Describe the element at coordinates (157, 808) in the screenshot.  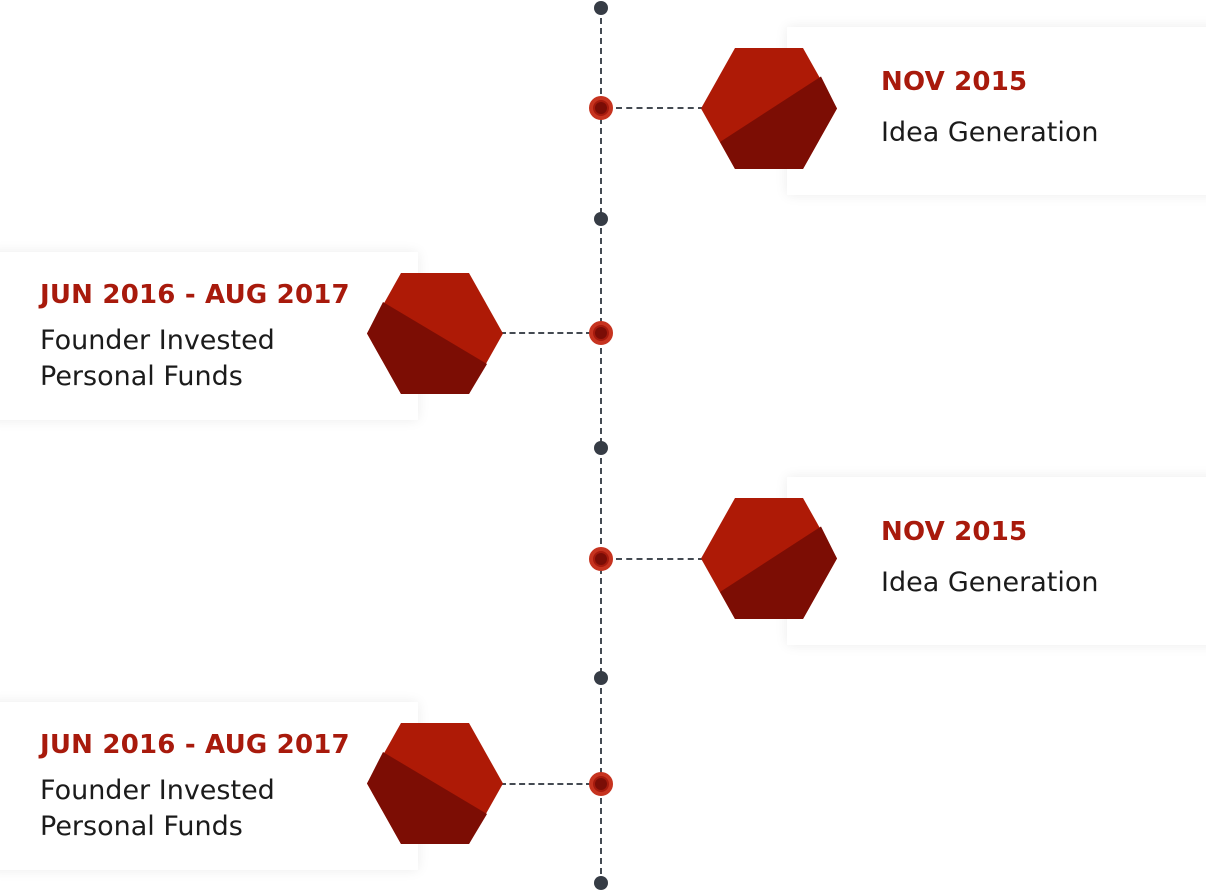
I see `event-title-4: Founder Invested Personal Funds` at that location.